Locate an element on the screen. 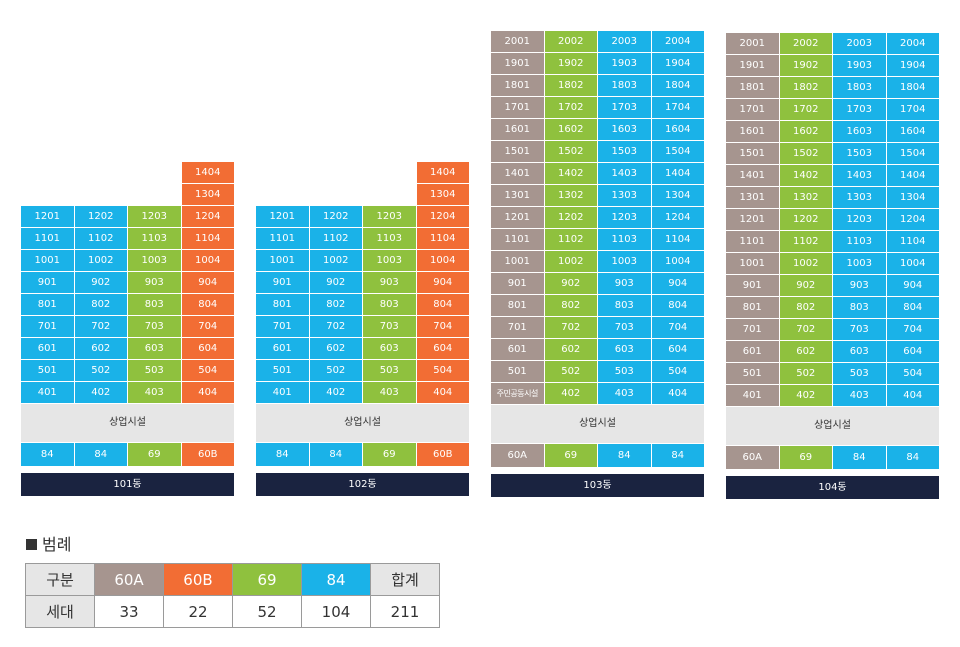 The height and width of the screenshot is (647, 960). unit-cell: 701 is located at coordinates (47, 326).